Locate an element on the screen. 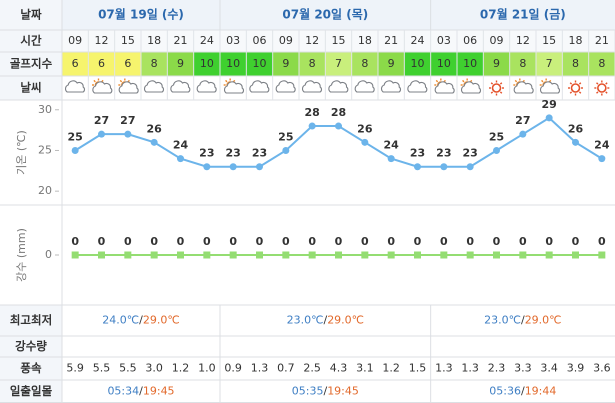  row-label: 일출일몰 is located at coordinates (31, 391).